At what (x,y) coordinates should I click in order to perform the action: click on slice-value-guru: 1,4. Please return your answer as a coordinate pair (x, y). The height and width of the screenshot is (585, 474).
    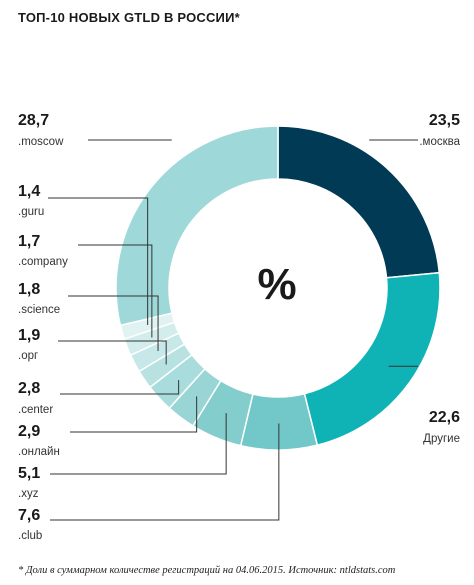
    Looking at the image, I should click on (29, 191).